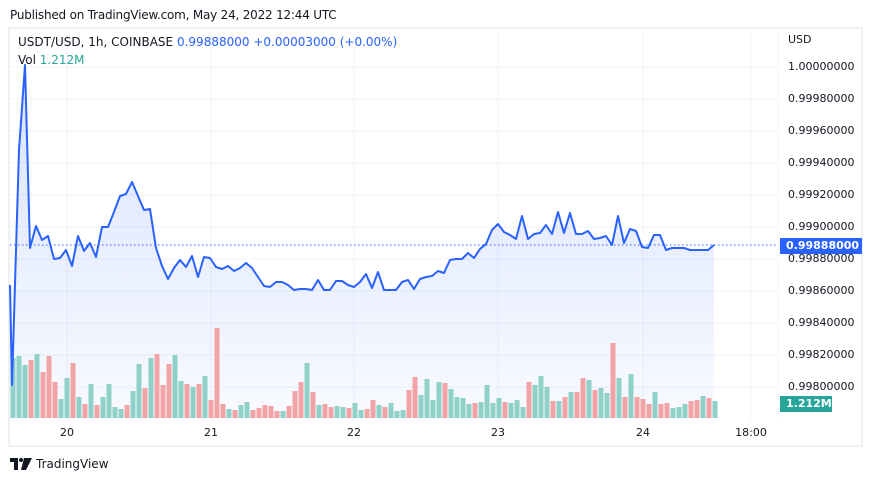  Describe the element at coordinates (27, 60) in the screenshot. I see `volume-label: Vol` at that location.